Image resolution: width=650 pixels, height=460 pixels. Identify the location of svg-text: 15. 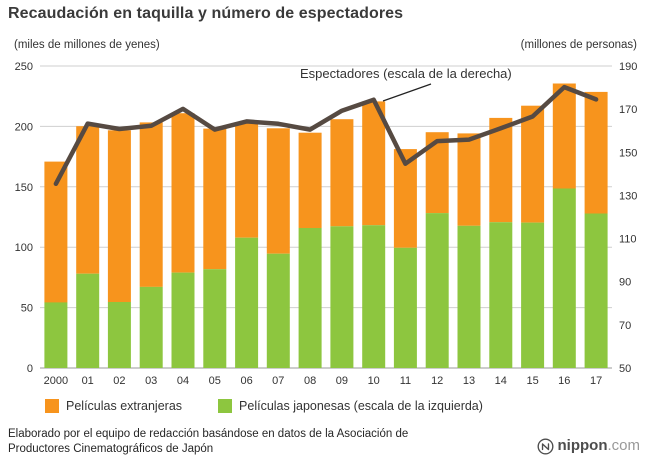
(532, 381).